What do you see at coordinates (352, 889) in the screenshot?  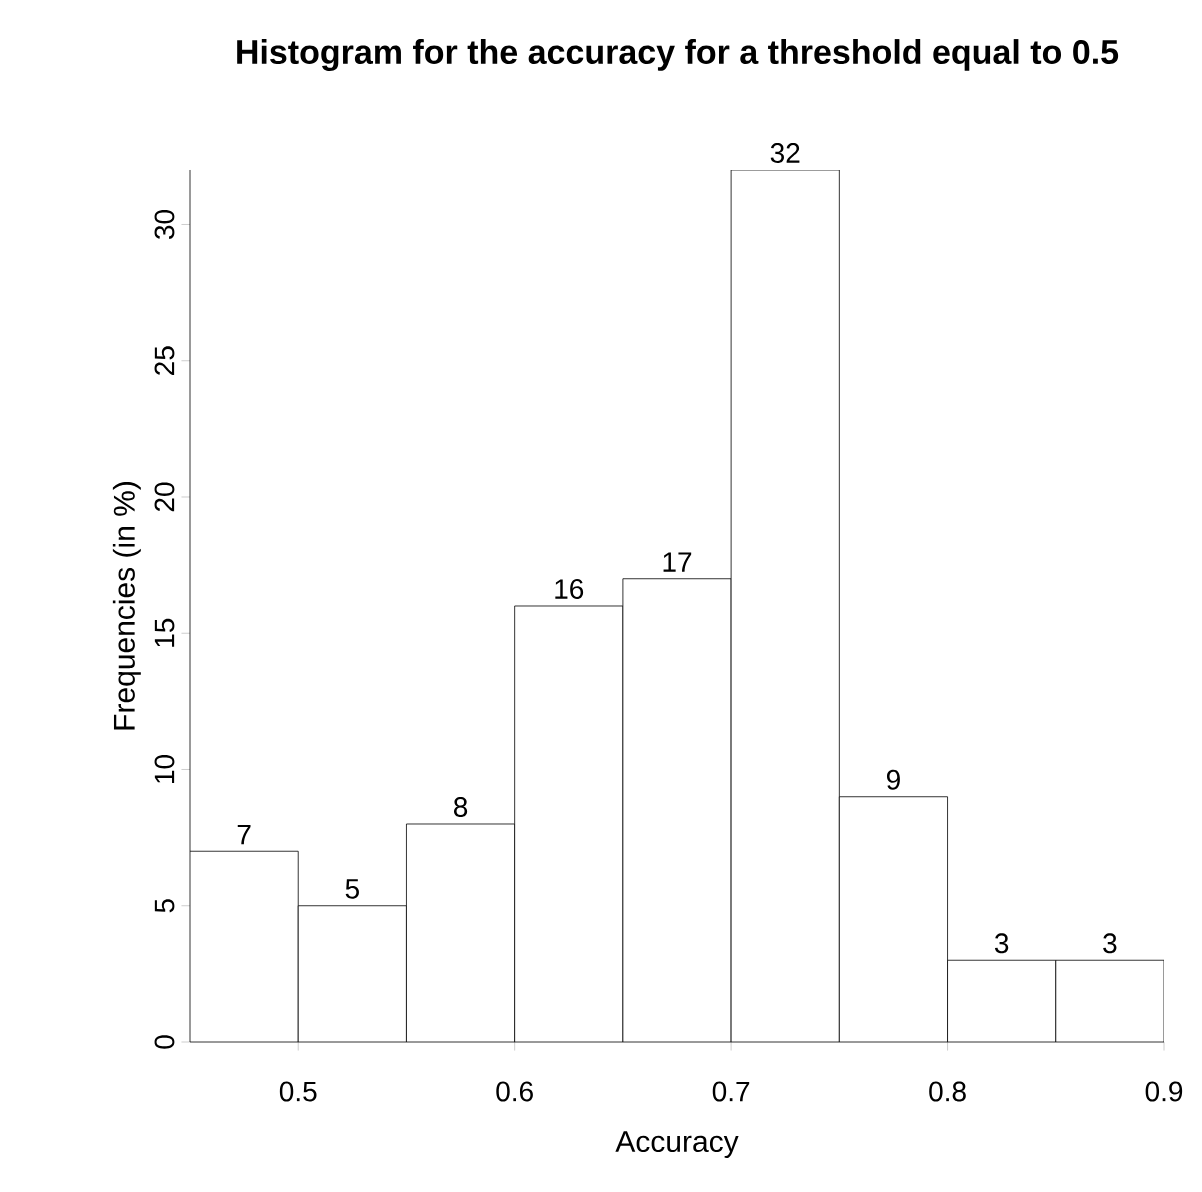 I see `data-label: 5` at bounding box center [352, 889].